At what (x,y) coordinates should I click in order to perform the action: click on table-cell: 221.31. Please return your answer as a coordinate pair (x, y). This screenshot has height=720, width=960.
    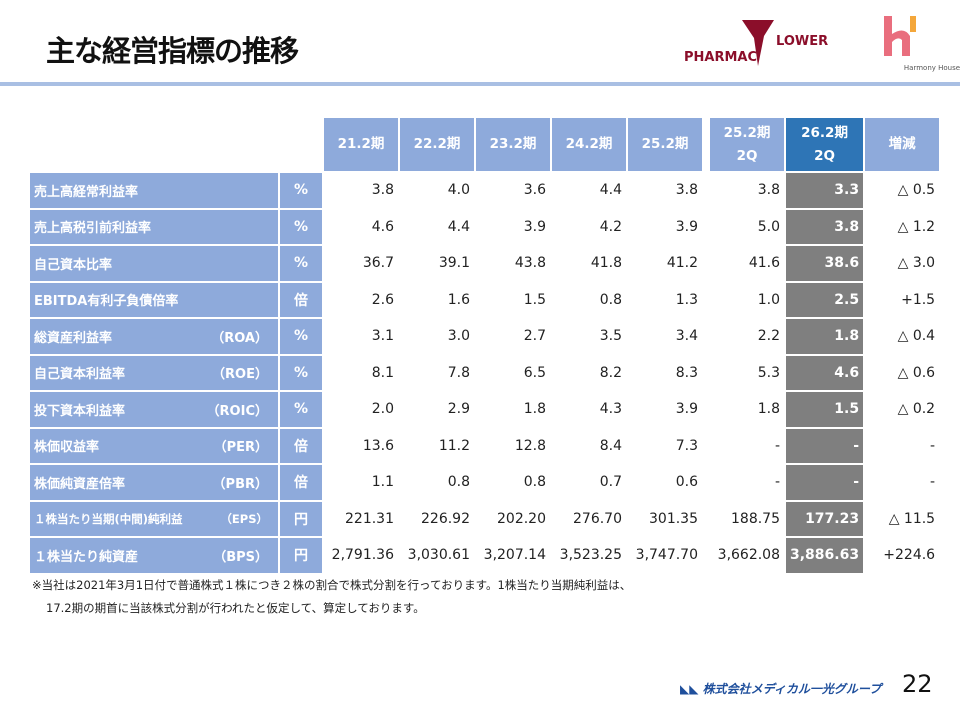
    Looking at the image, I should click on (369, 518).